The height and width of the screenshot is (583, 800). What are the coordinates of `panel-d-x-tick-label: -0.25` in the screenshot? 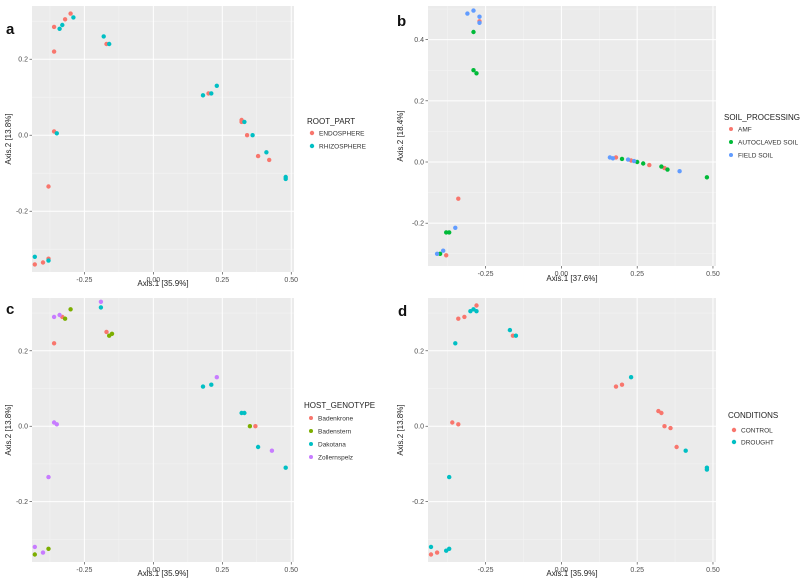 It's located at (486, 570).